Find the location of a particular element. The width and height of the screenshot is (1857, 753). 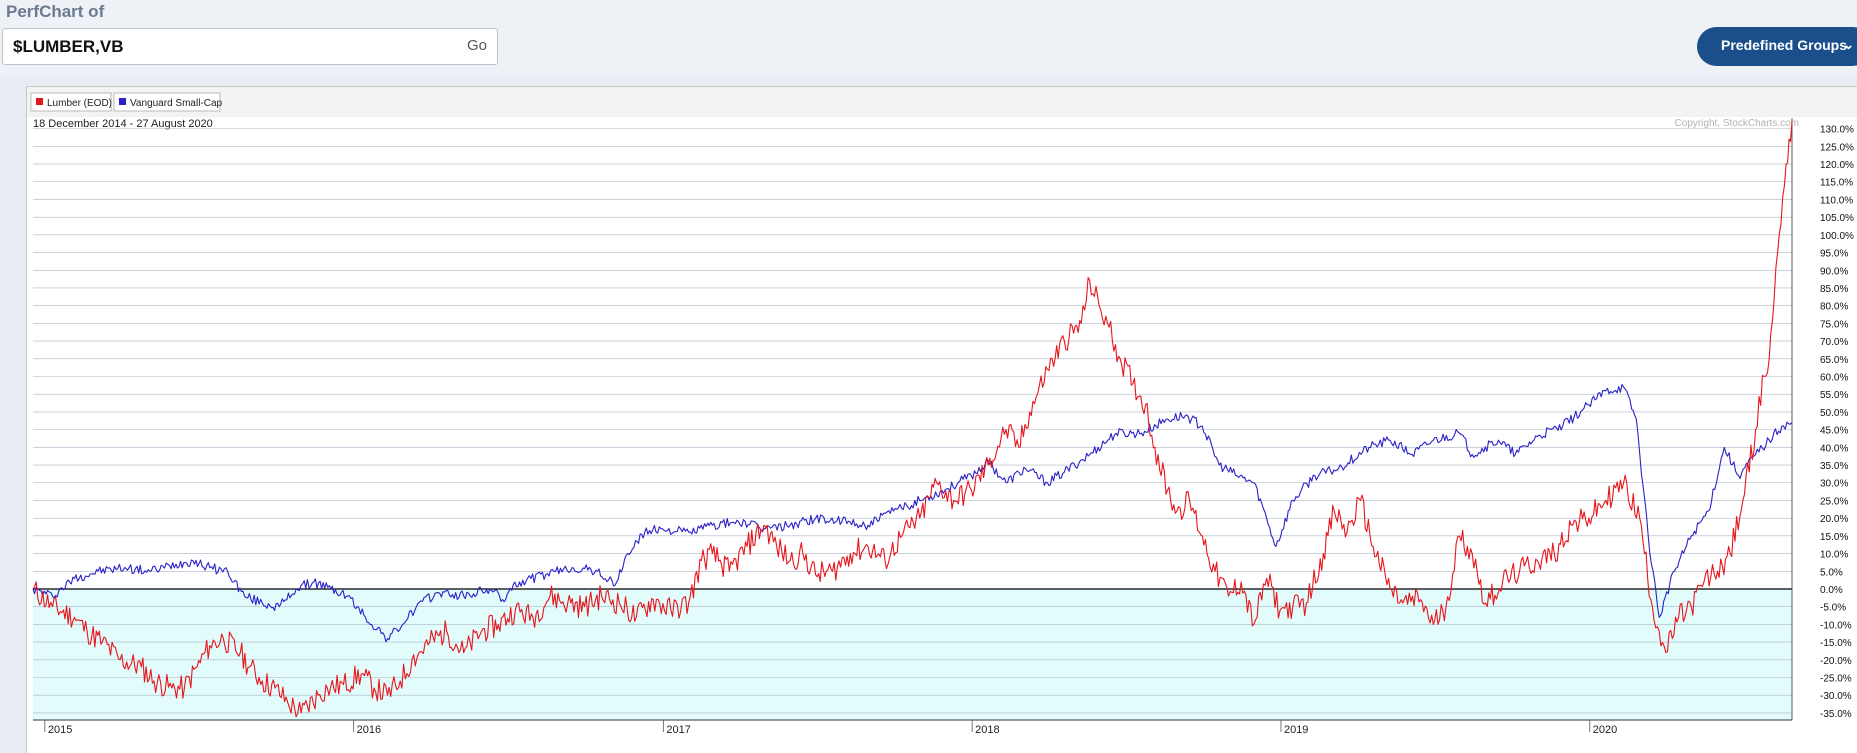

y-tick-label: 80.0% is located at coordinates (1834, 307).